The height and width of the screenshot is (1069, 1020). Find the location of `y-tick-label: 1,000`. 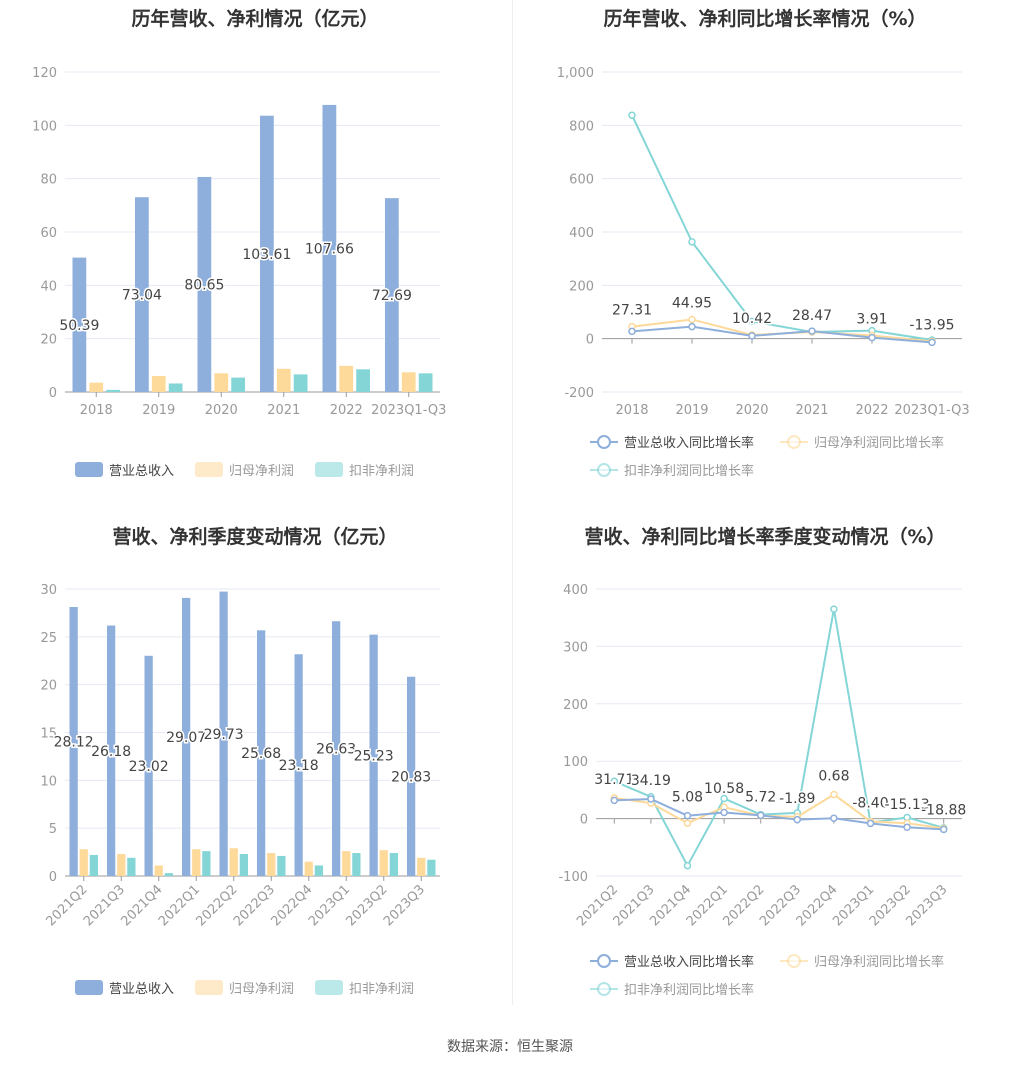

y-tick-label: 1,000 is located at coordinates (575, 73).